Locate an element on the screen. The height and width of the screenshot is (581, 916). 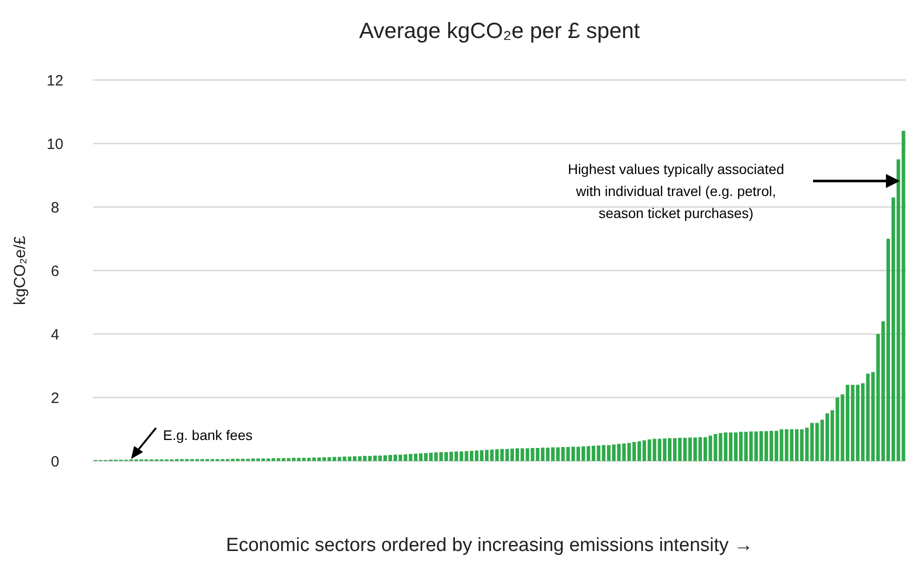
chart-title: Average kgCO₂e per £ spent is located at coordinates (499, 30).